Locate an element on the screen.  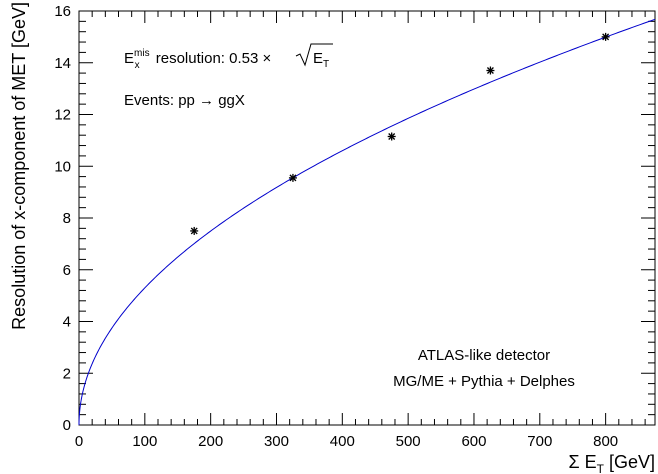
y-tick-label: 2 is located at coordinates (67, 373).